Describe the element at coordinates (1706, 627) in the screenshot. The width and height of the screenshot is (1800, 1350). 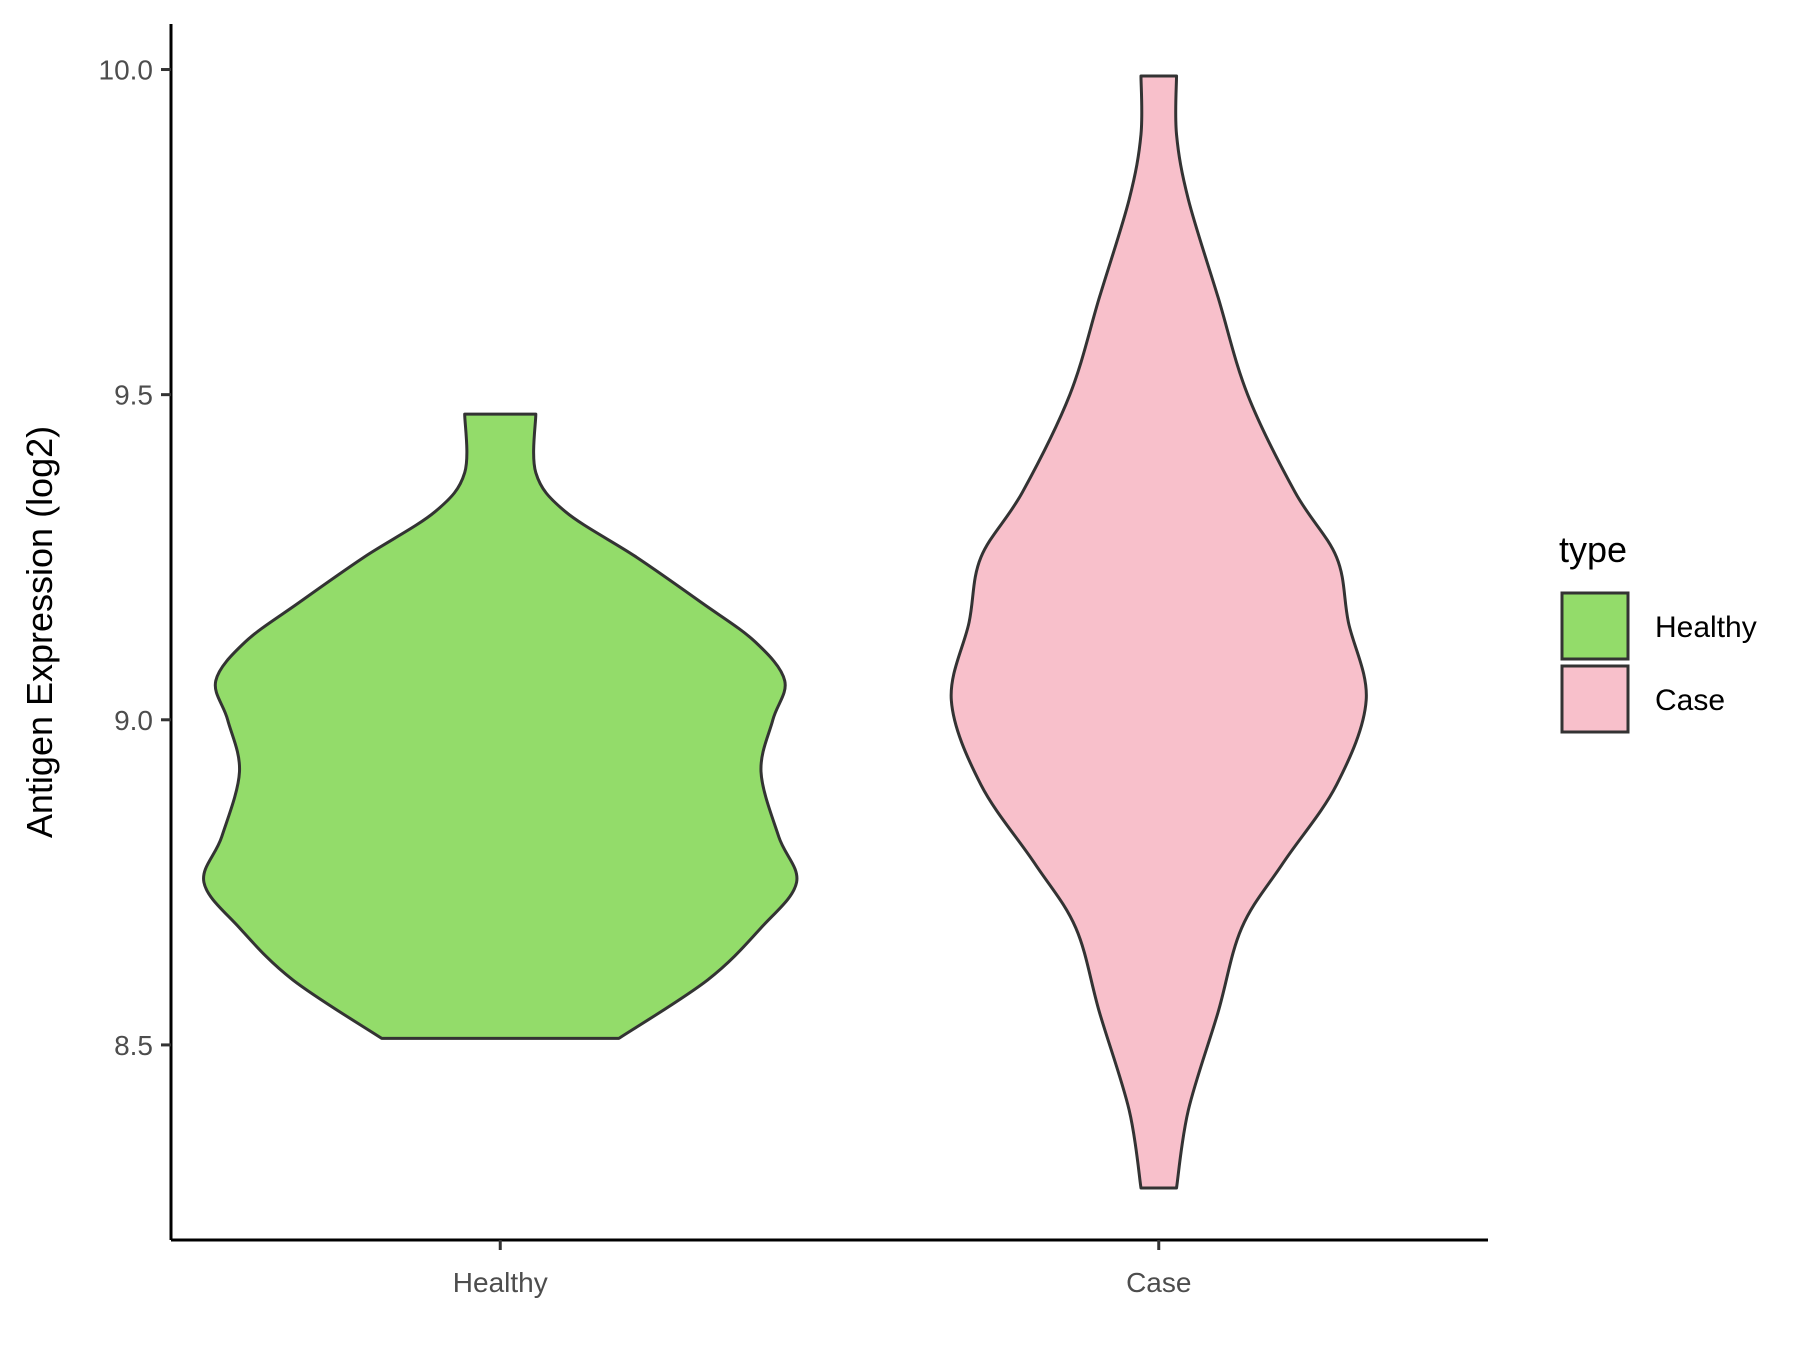
I see `legend-label-healthy: Healthy` at that location.